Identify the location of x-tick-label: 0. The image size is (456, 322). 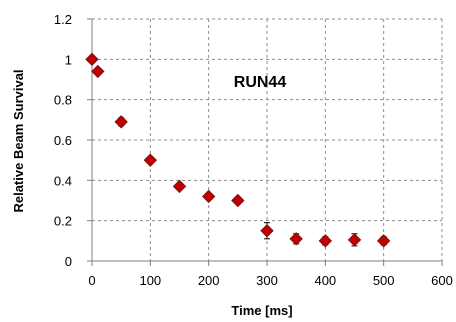
(91, 280).